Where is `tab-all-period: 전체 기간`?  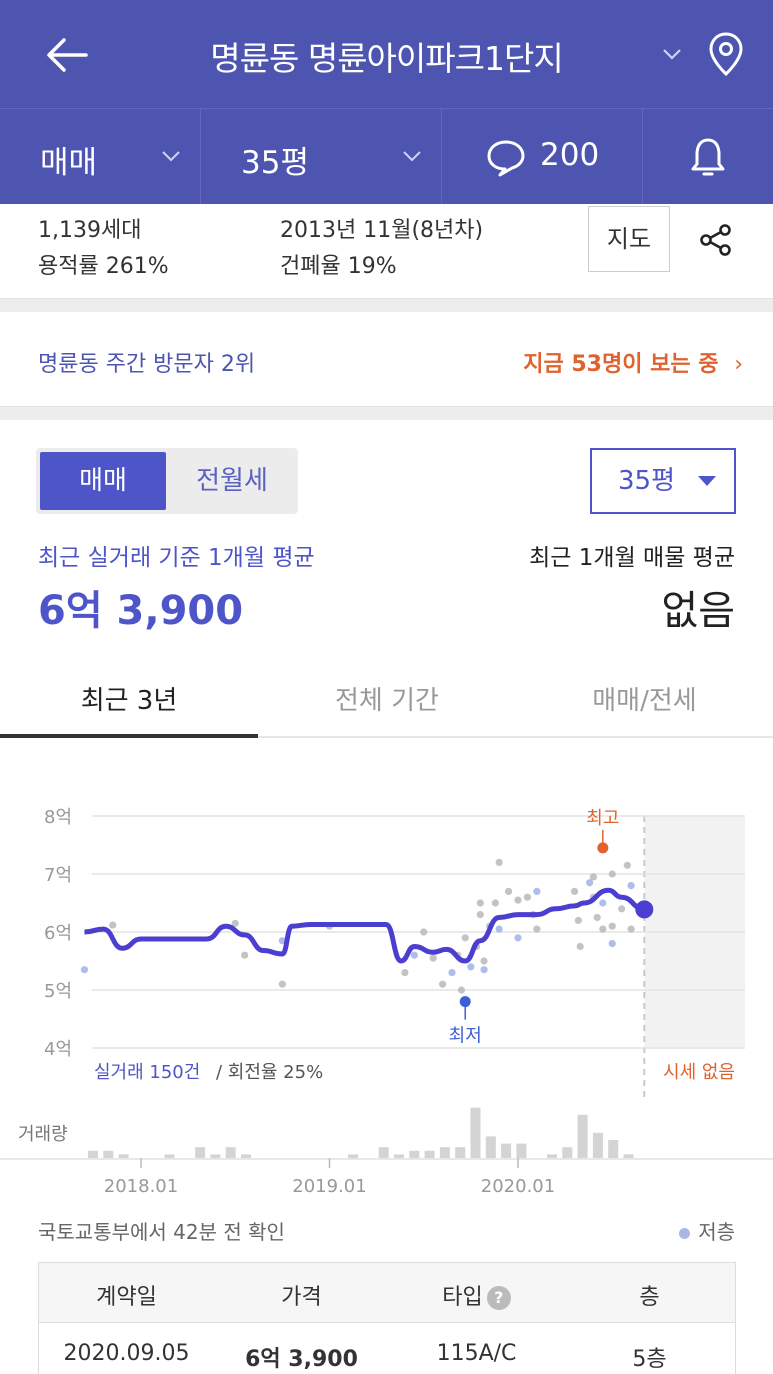
tab-all-period: 전체 기간 is located at coordinates (387, 701).